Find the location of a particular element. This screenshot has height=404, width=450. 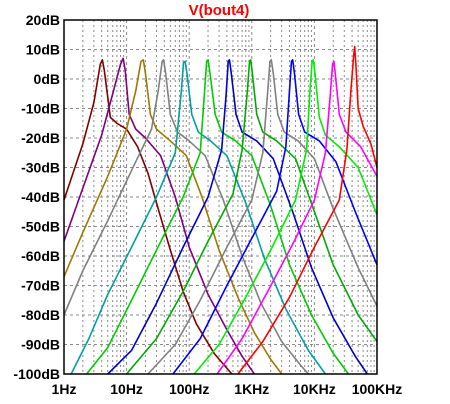

x-tick-label: 100Hz is located at coordinates (189, 389).